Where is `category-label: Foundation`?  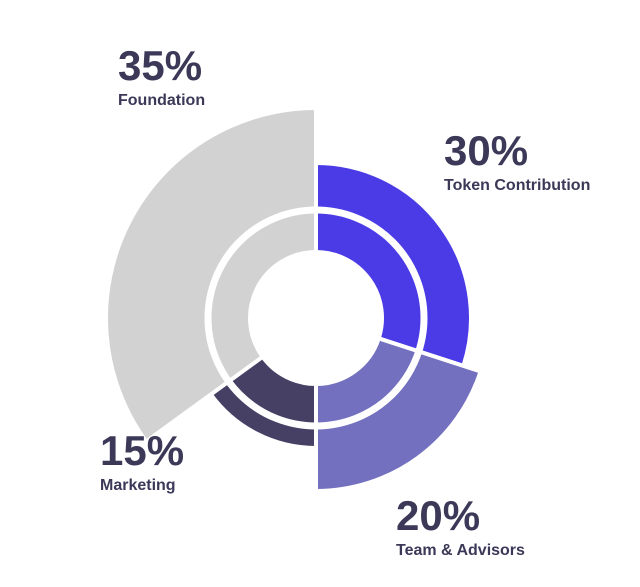
category-label: Foundation is located at coordinates (161, 100).